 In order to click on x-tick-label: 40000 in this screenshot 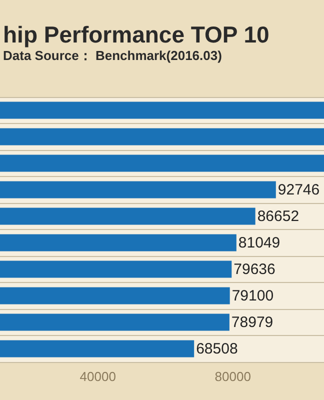, I will do `click(98, 376)`.